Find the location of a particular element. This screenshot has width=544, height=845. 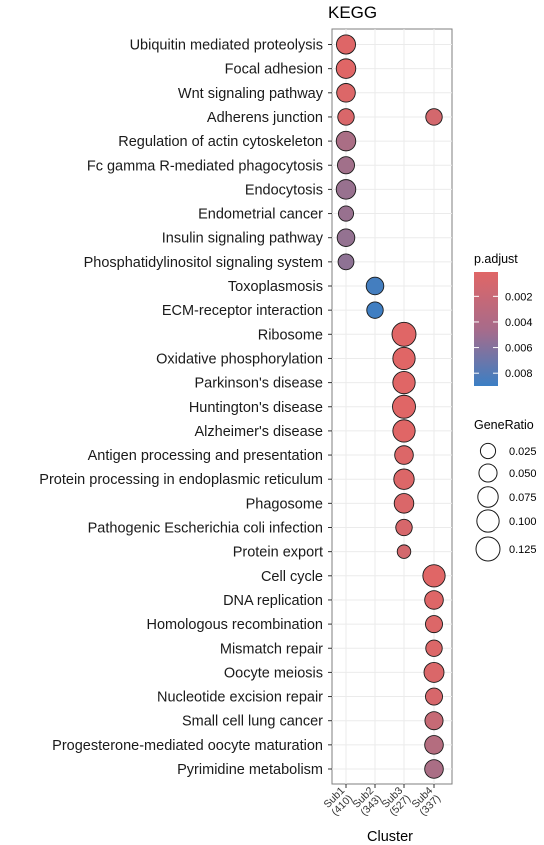

y-label-phosphatidylinositol-signaling-system: Phosphatidylinositol signaling system is located at coordinates (203, 263).